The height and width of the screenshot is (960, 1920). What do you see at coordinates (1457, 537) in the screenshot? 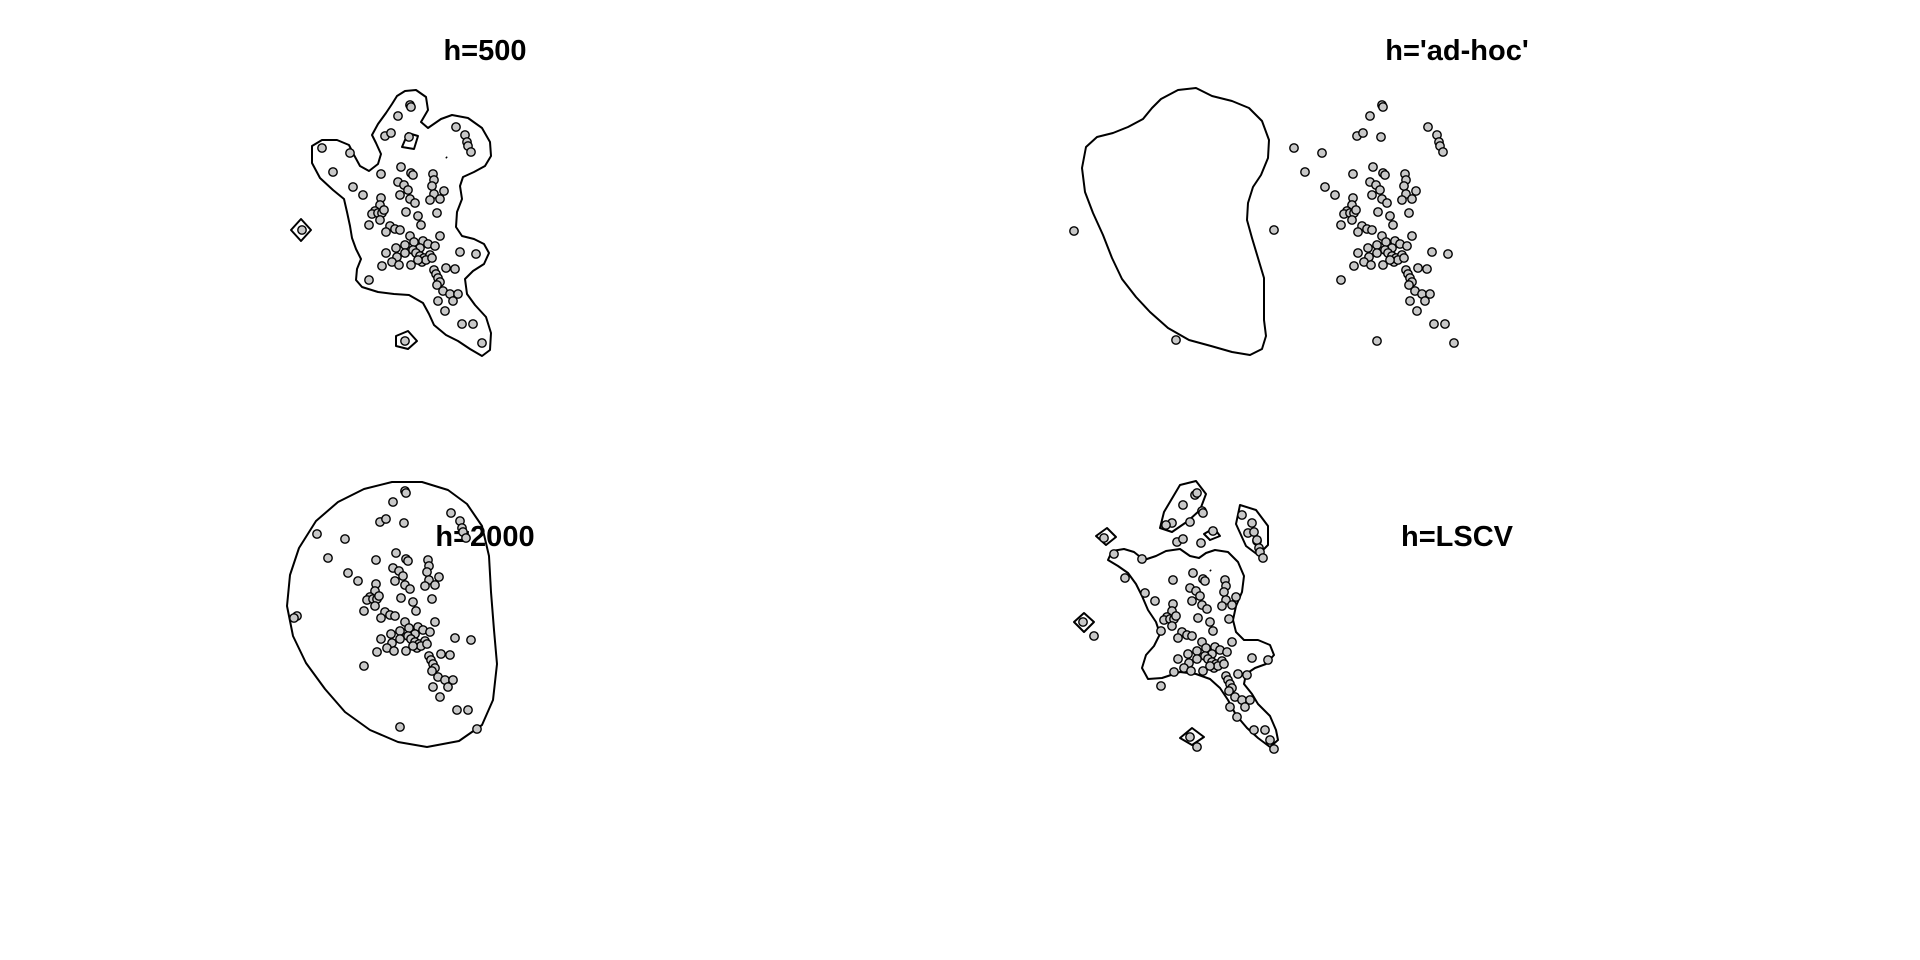
I see `panel-title: h=LSCV` at bounding box center [1457, 537].